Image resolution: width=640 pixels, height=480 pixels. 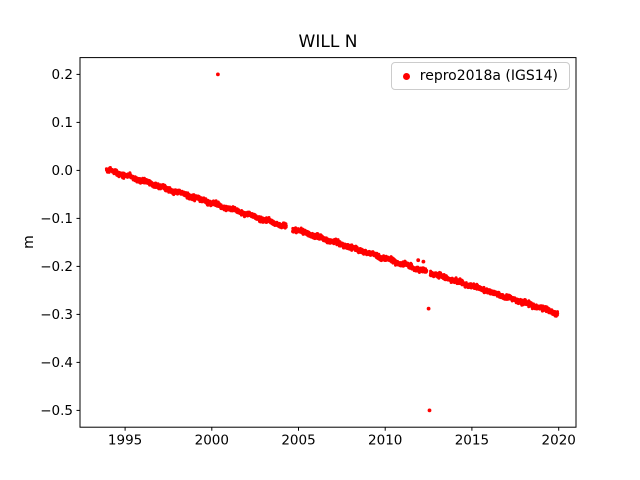 I want to click on x-tick-label: 2015, so click(x=472, y=441).